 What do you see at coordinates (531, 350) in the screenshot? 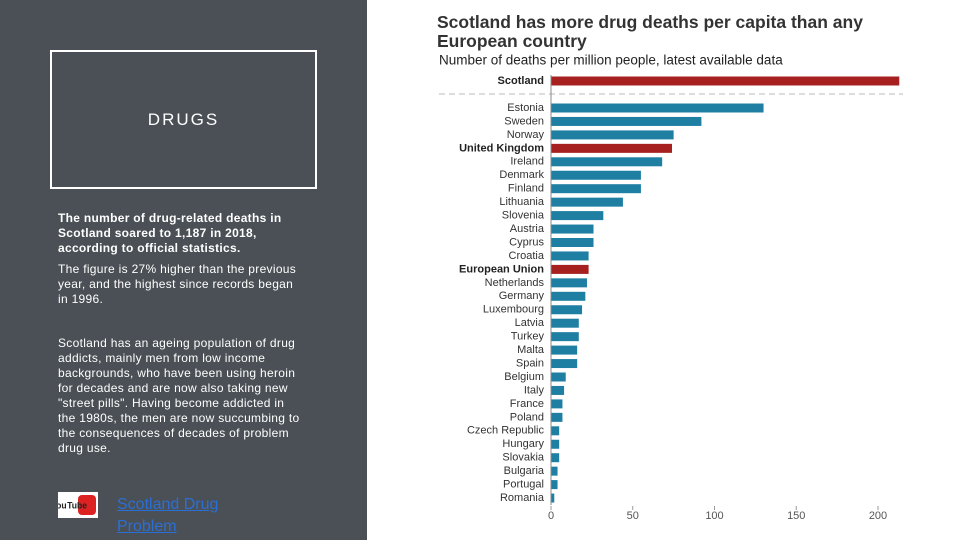
I see `category-label: Malta` at bounding box center [531, 350].